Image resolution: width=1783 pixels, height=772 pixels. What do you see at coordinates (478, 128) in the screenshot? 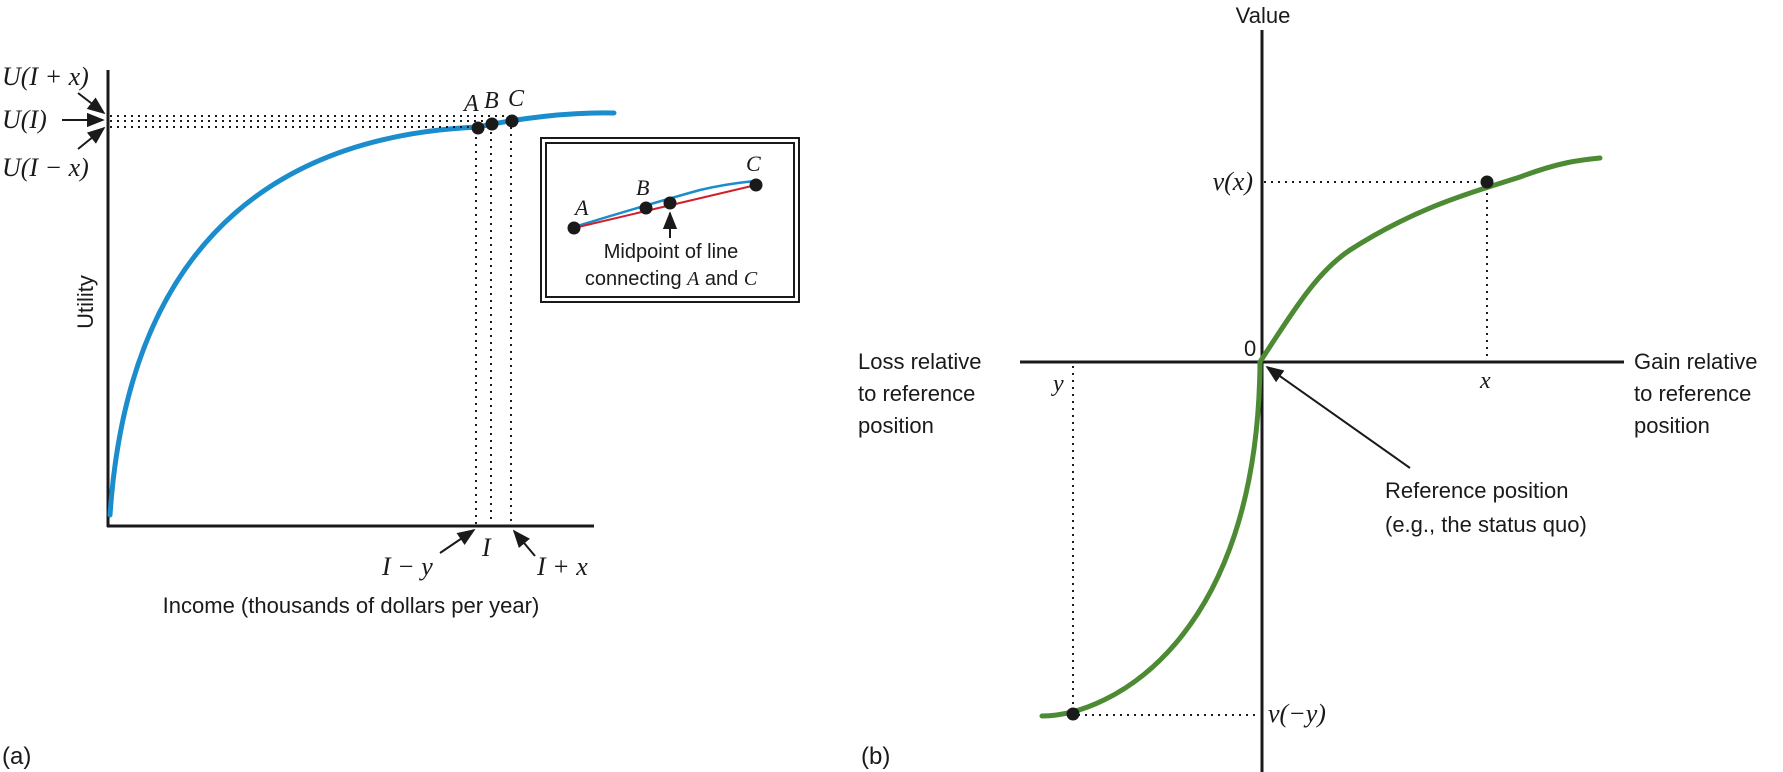
I see `point-a` at bounding box center [478, 128].